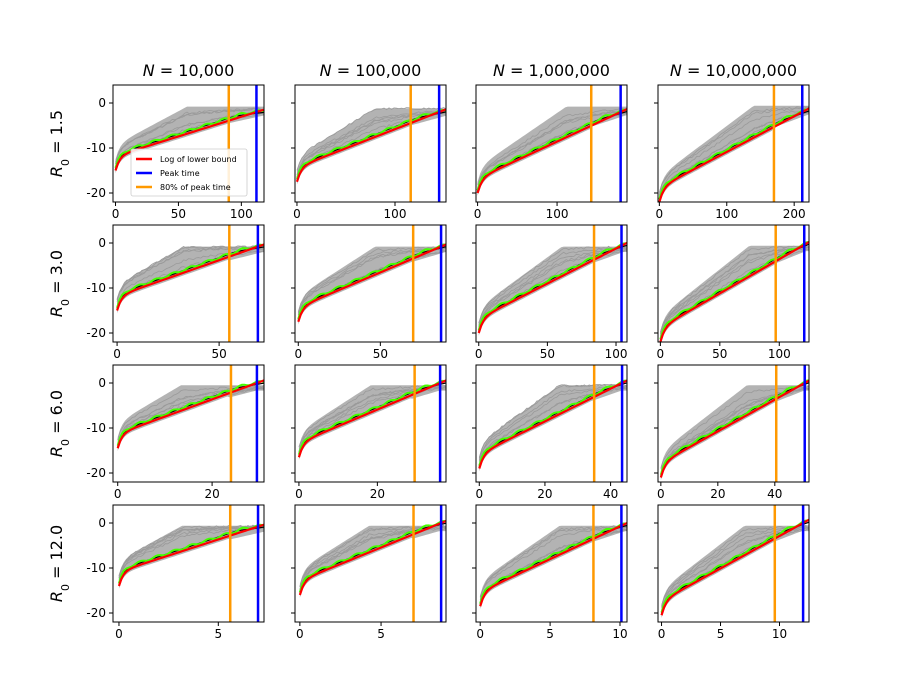  I want to click on column-title: N = 10,000,000, so click(733, 70).